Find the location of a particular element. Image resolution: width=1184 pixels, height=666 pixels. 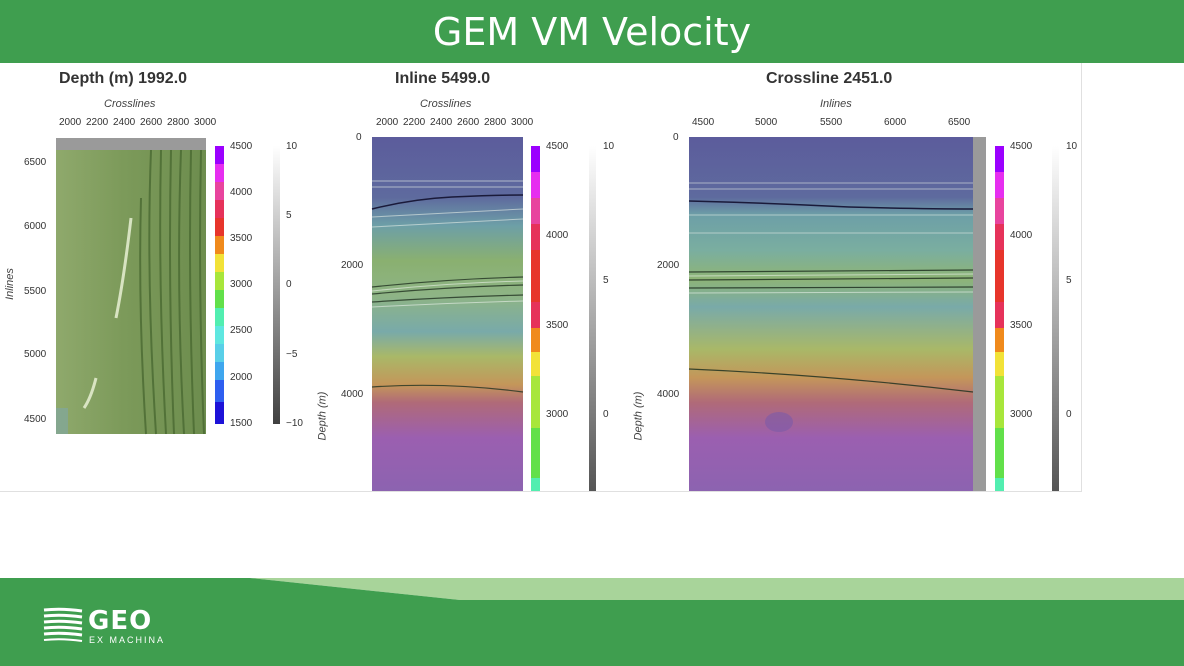

inline-section-image is located at coordinates (447, 314).